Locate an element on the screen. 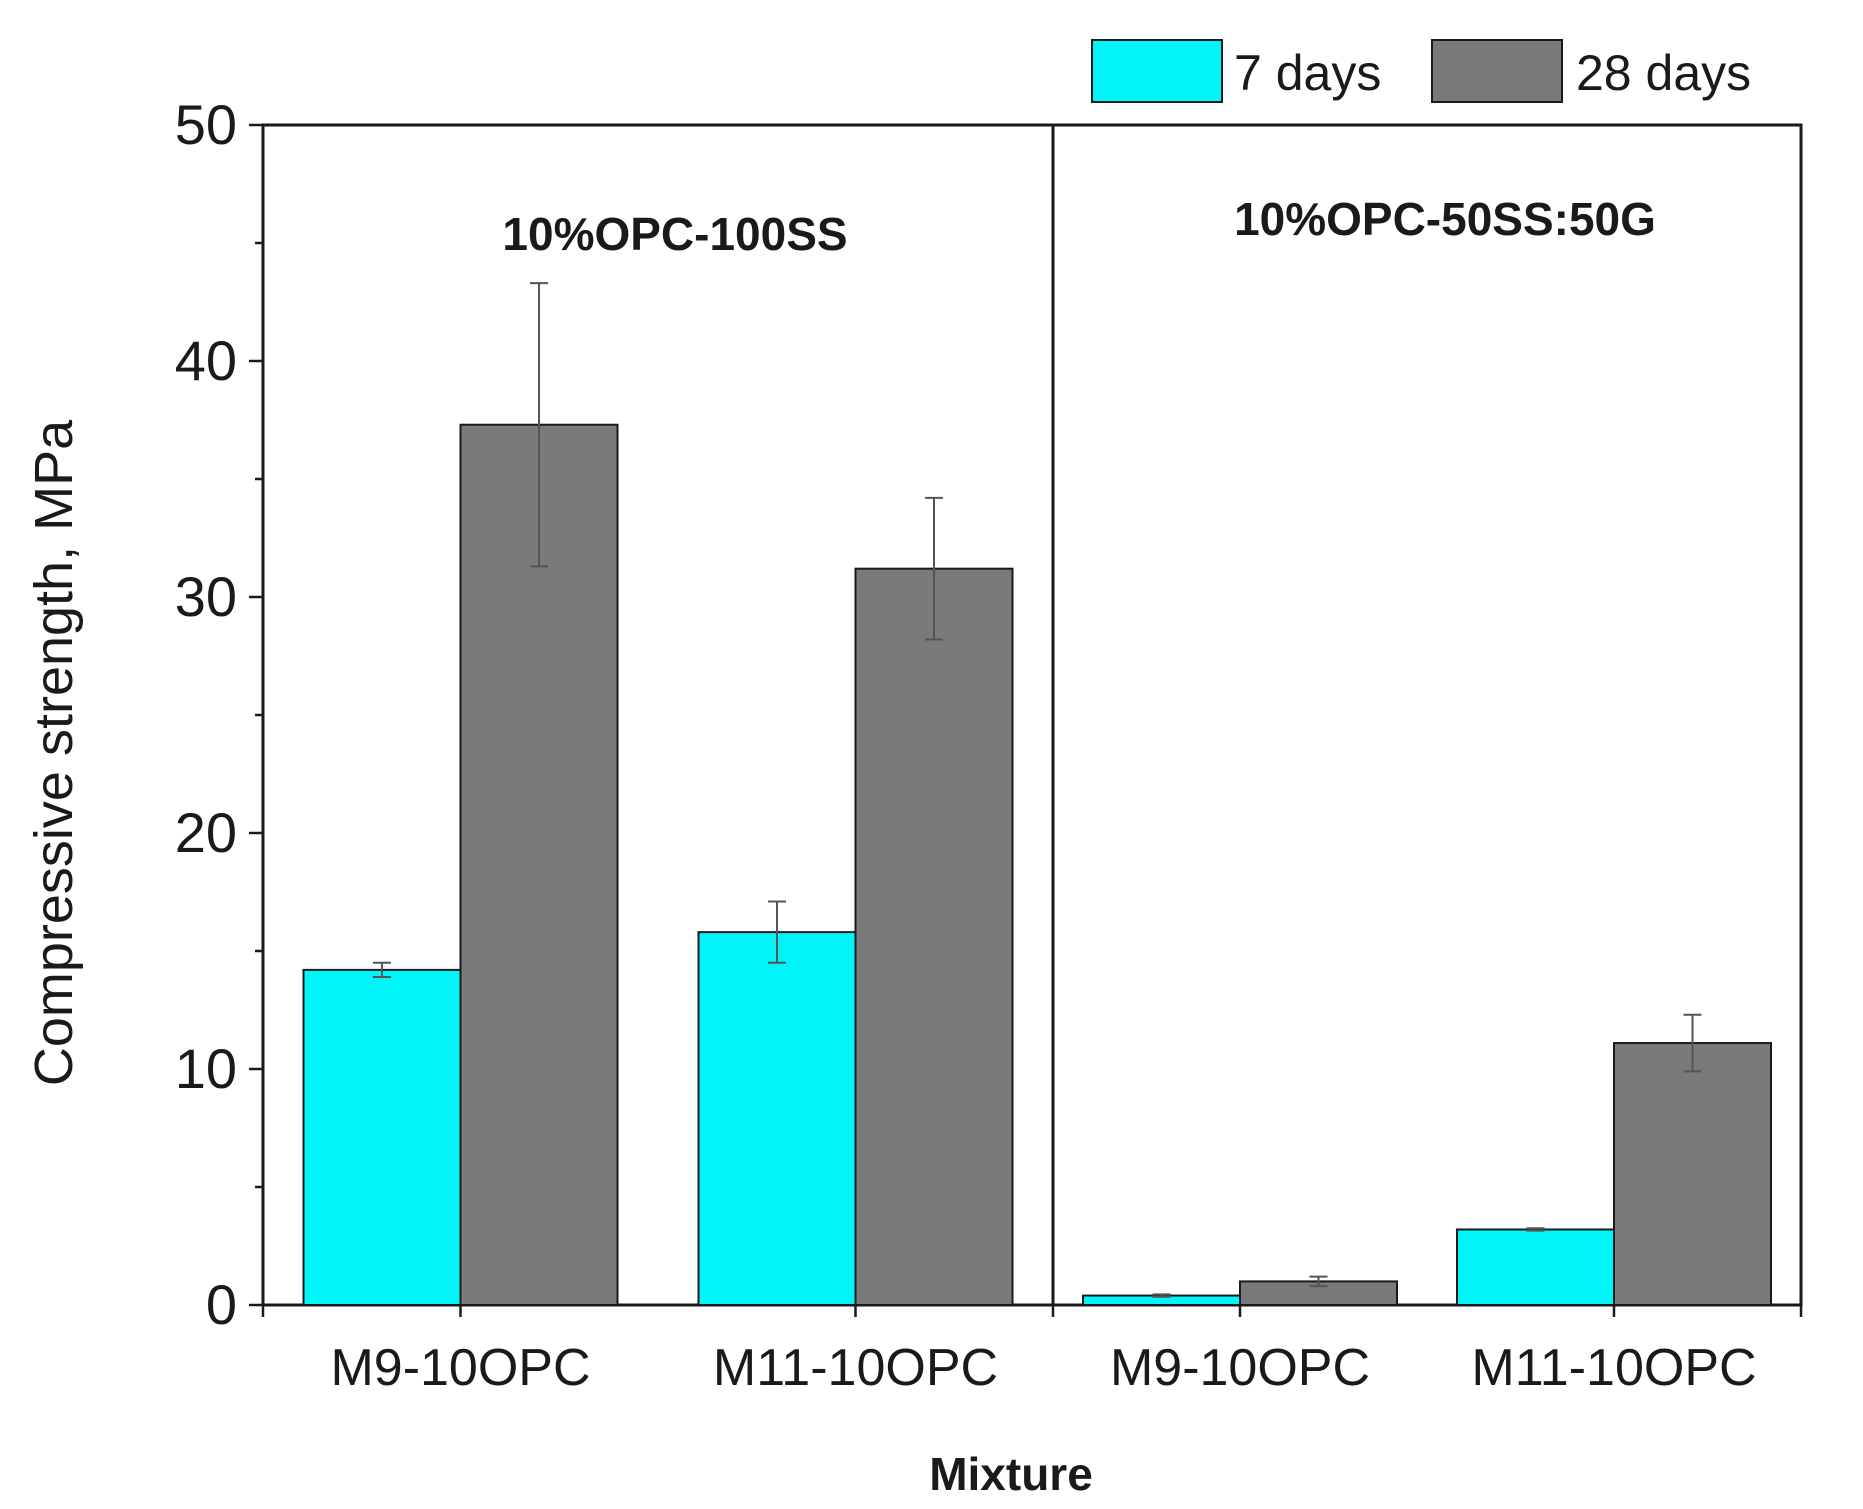 This screenshot has width=1863, height=1509. panel-title-50ss-50g: 10%OPC-50SS:50G is located at coordinates (1445, 219).